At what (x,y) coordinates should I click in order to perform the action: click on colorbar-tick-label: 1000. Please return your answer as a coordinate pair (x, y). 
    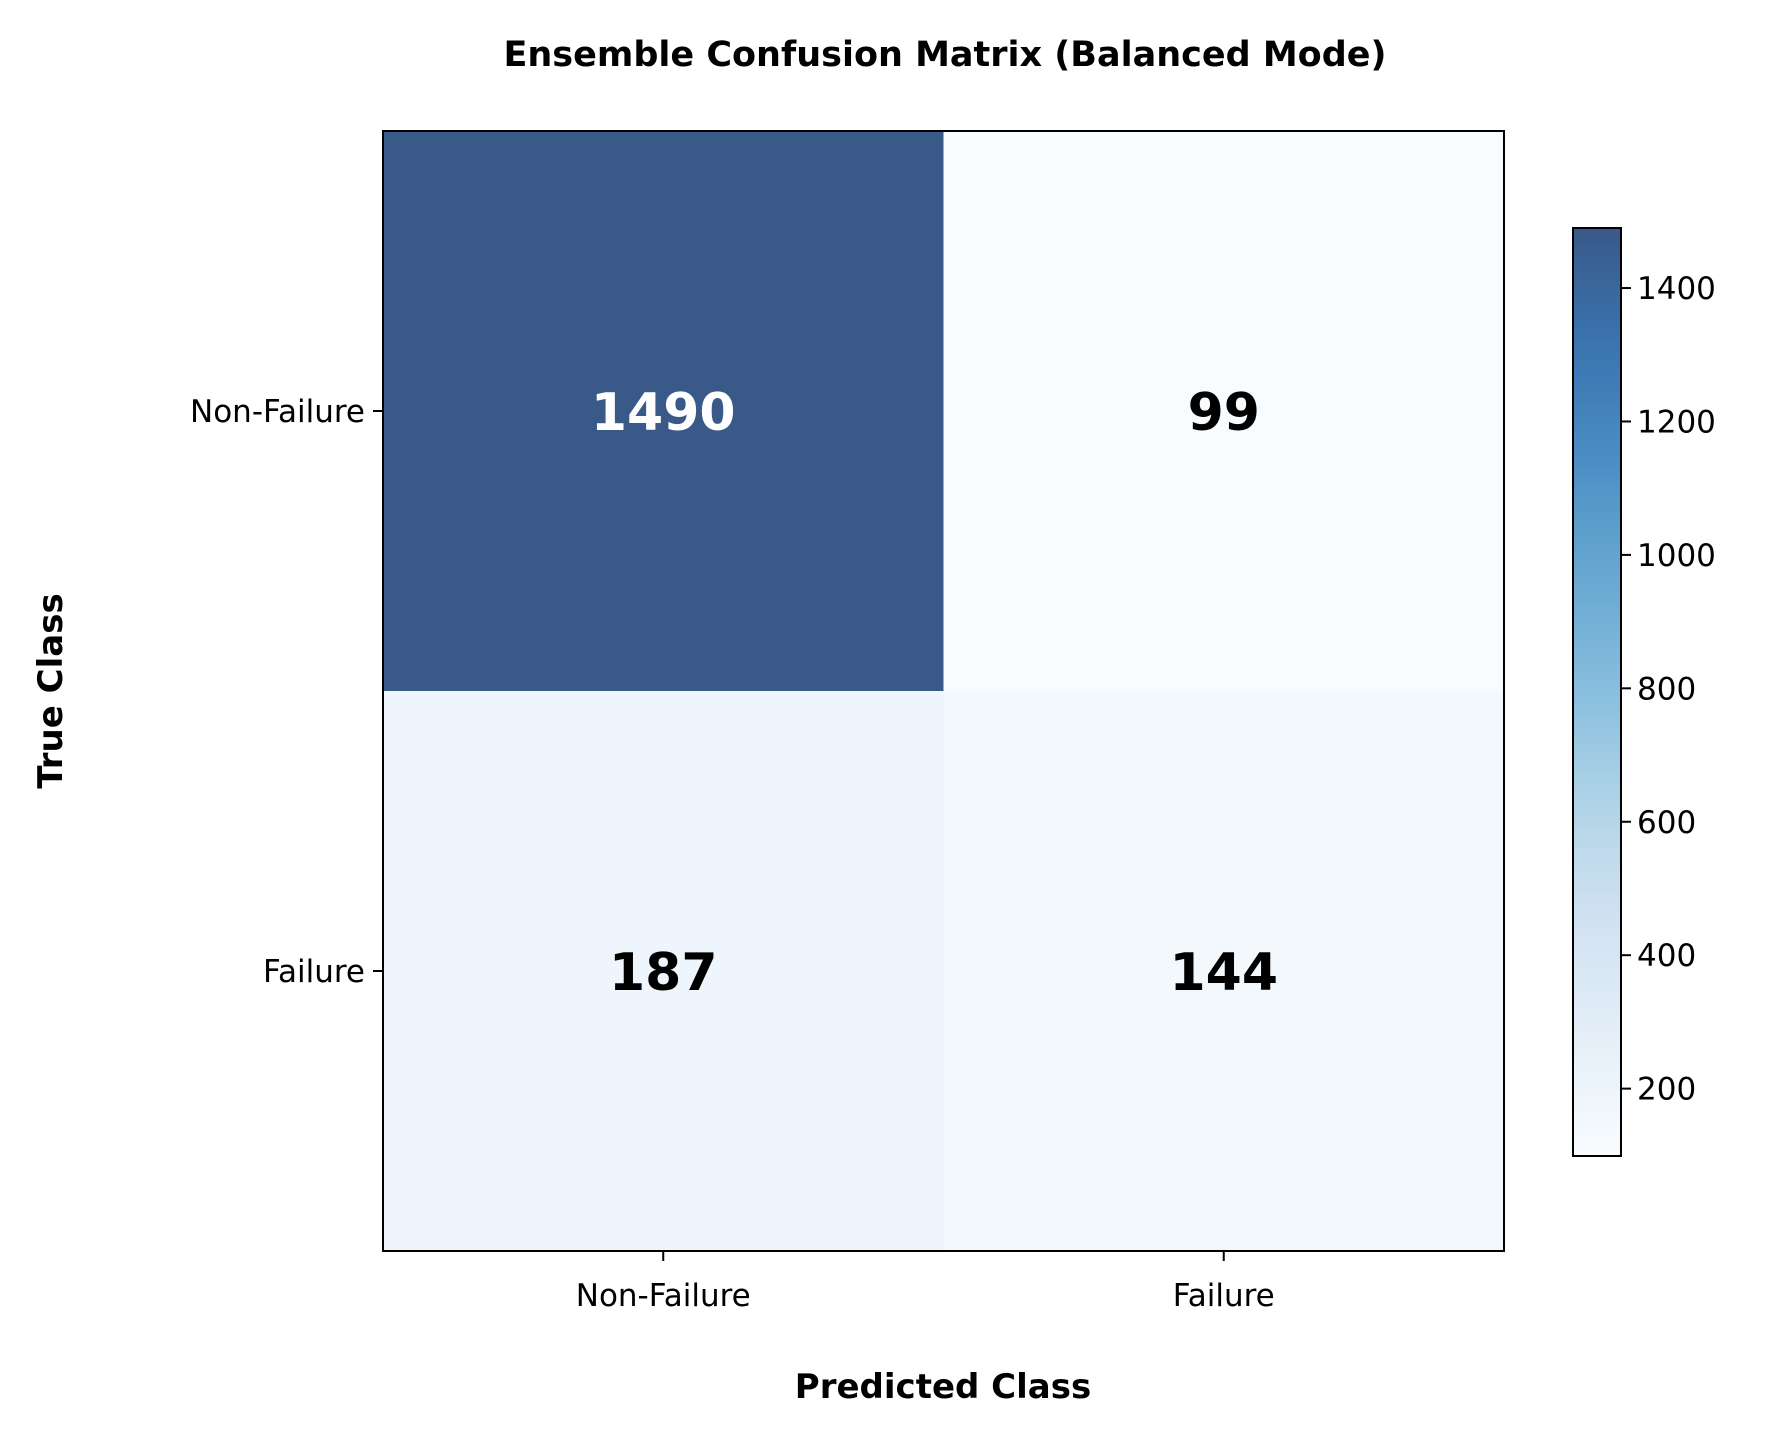
    Looking at the image, I should click on (1676, 556).